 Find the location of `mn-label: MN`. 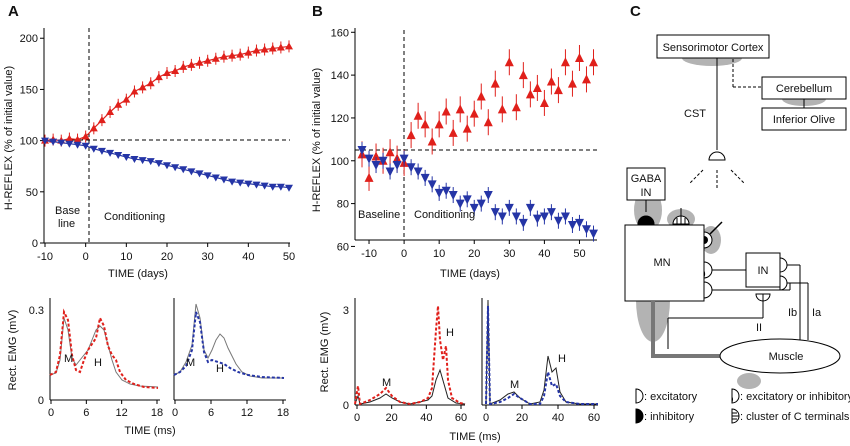

mn-label: MN is located at coordinates (661, 263).